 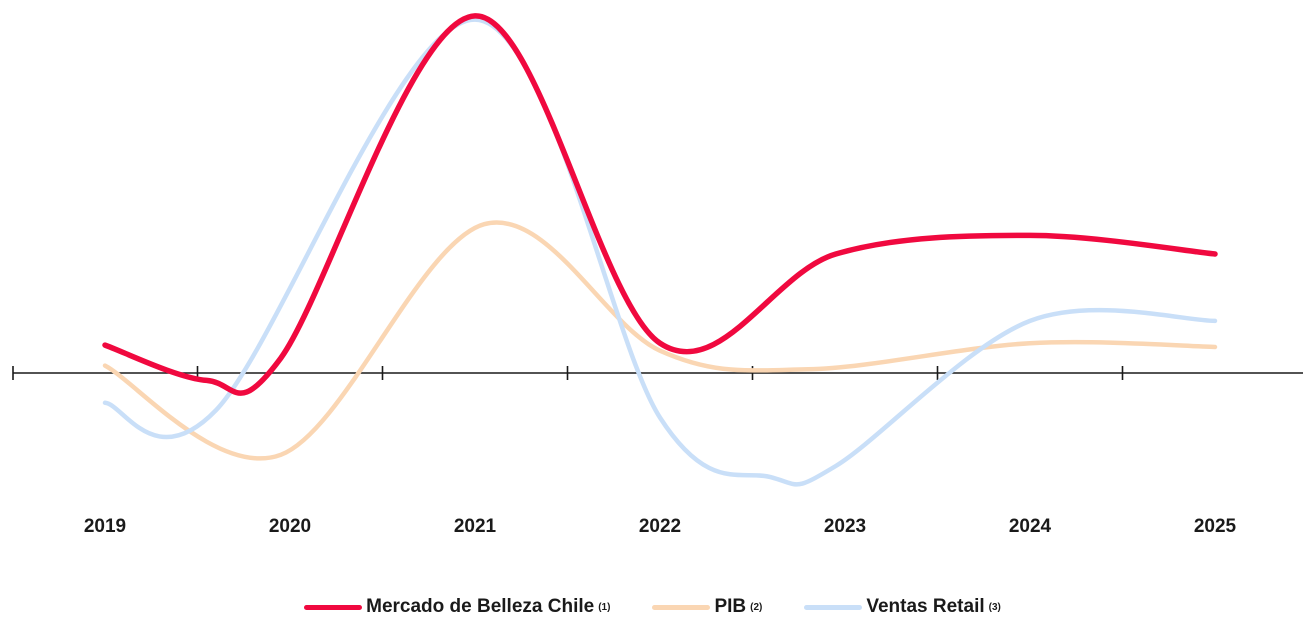 I want to click on legend-item-pib: PIB (2), so click(x=707, y=607).